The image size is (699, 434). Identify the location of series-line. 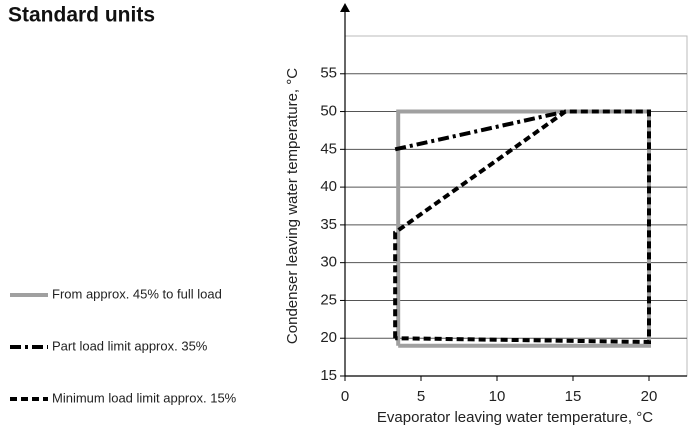
(480, 130).